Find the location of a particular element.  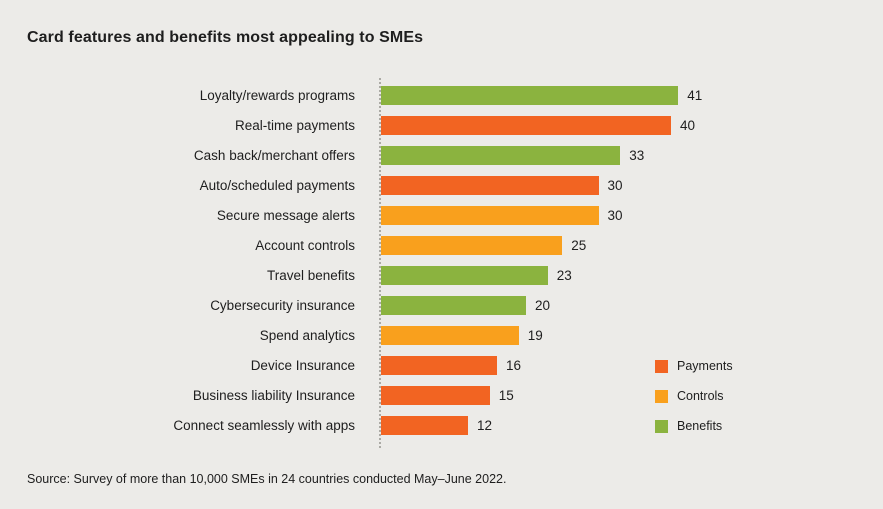

value-label: 12 is located at coordinates (485, 425).